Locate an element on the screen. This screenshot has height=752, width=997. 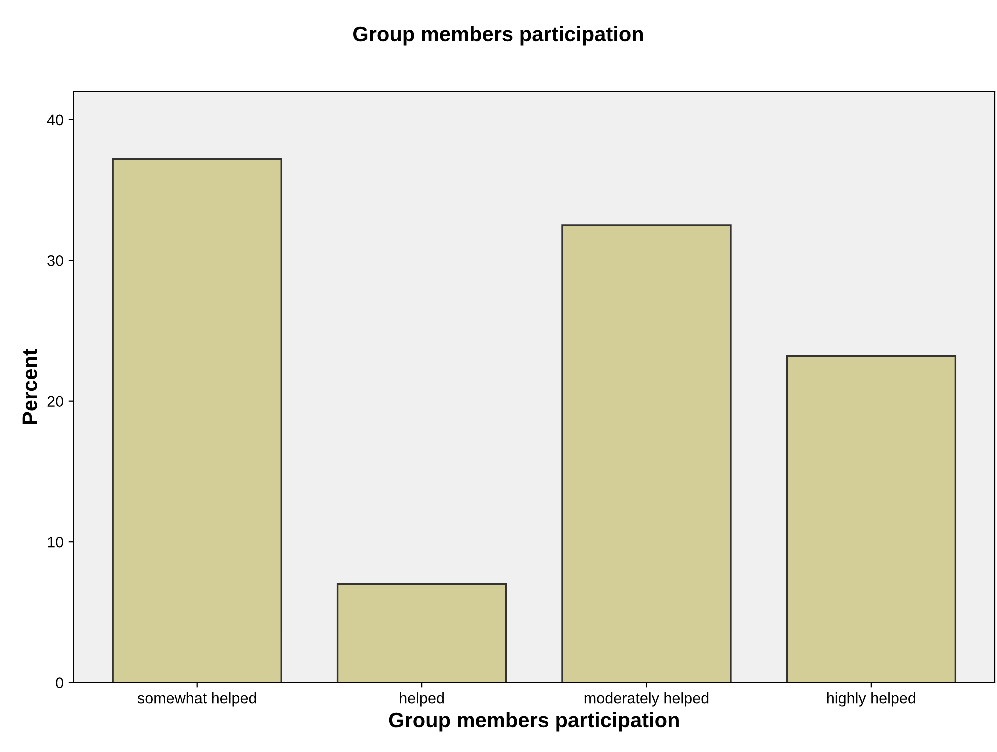
y-tick-label: 20 is located at coordinates (56, 402).